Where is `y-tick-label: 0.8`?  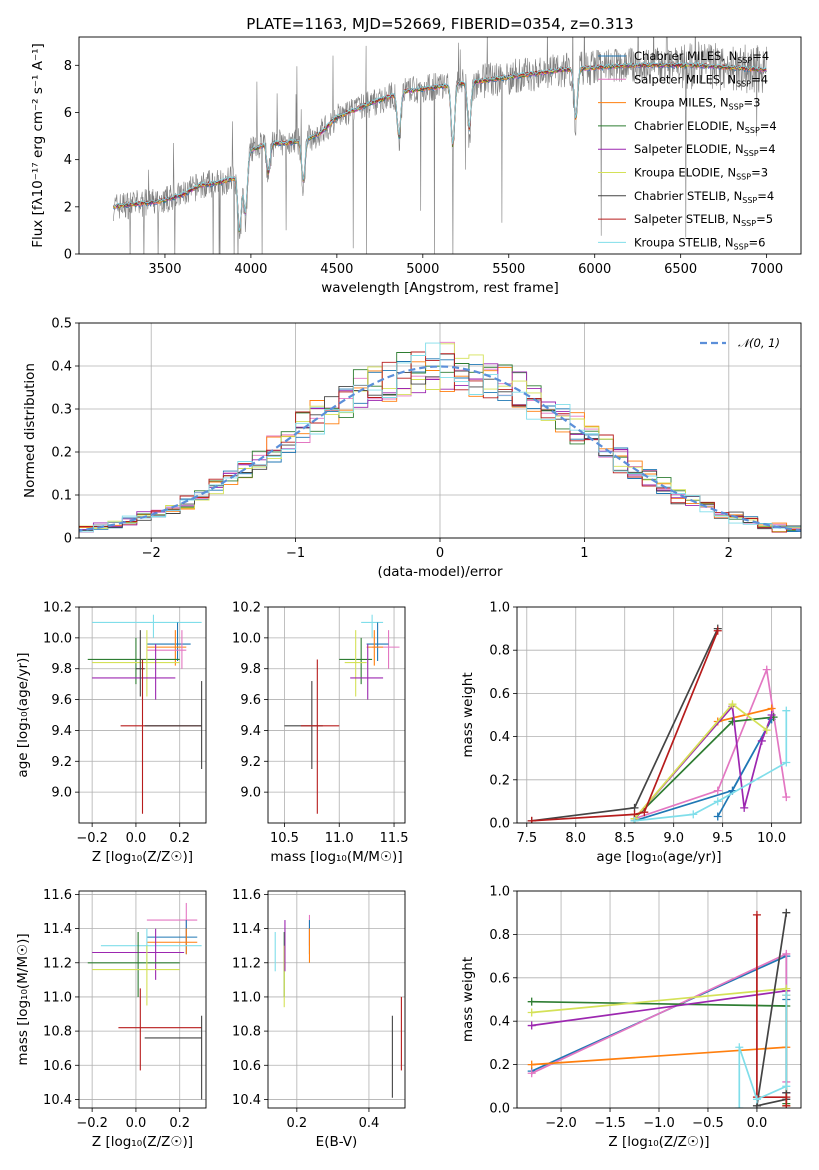
y-tick-label: 0.8 is located at coordinates (499, 651).